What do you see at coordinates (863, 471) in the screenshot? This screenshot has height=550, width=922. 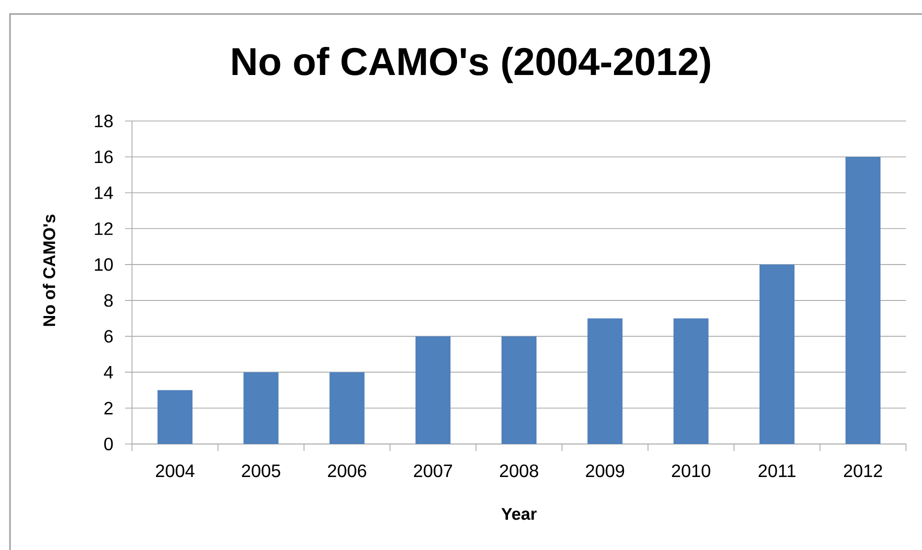 I see `x-tick-label: 2012` at bounding box center [863, 471].